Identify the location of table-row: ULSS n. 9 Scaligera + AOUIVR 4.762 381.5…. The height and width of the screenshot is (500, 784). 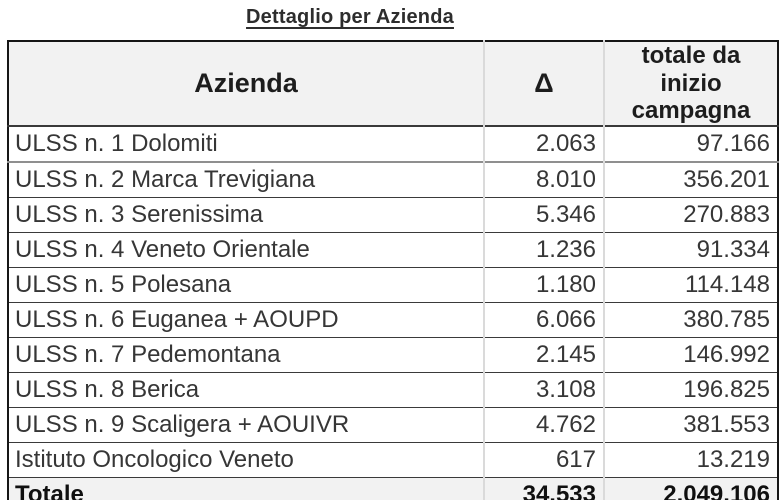
(393, 425).